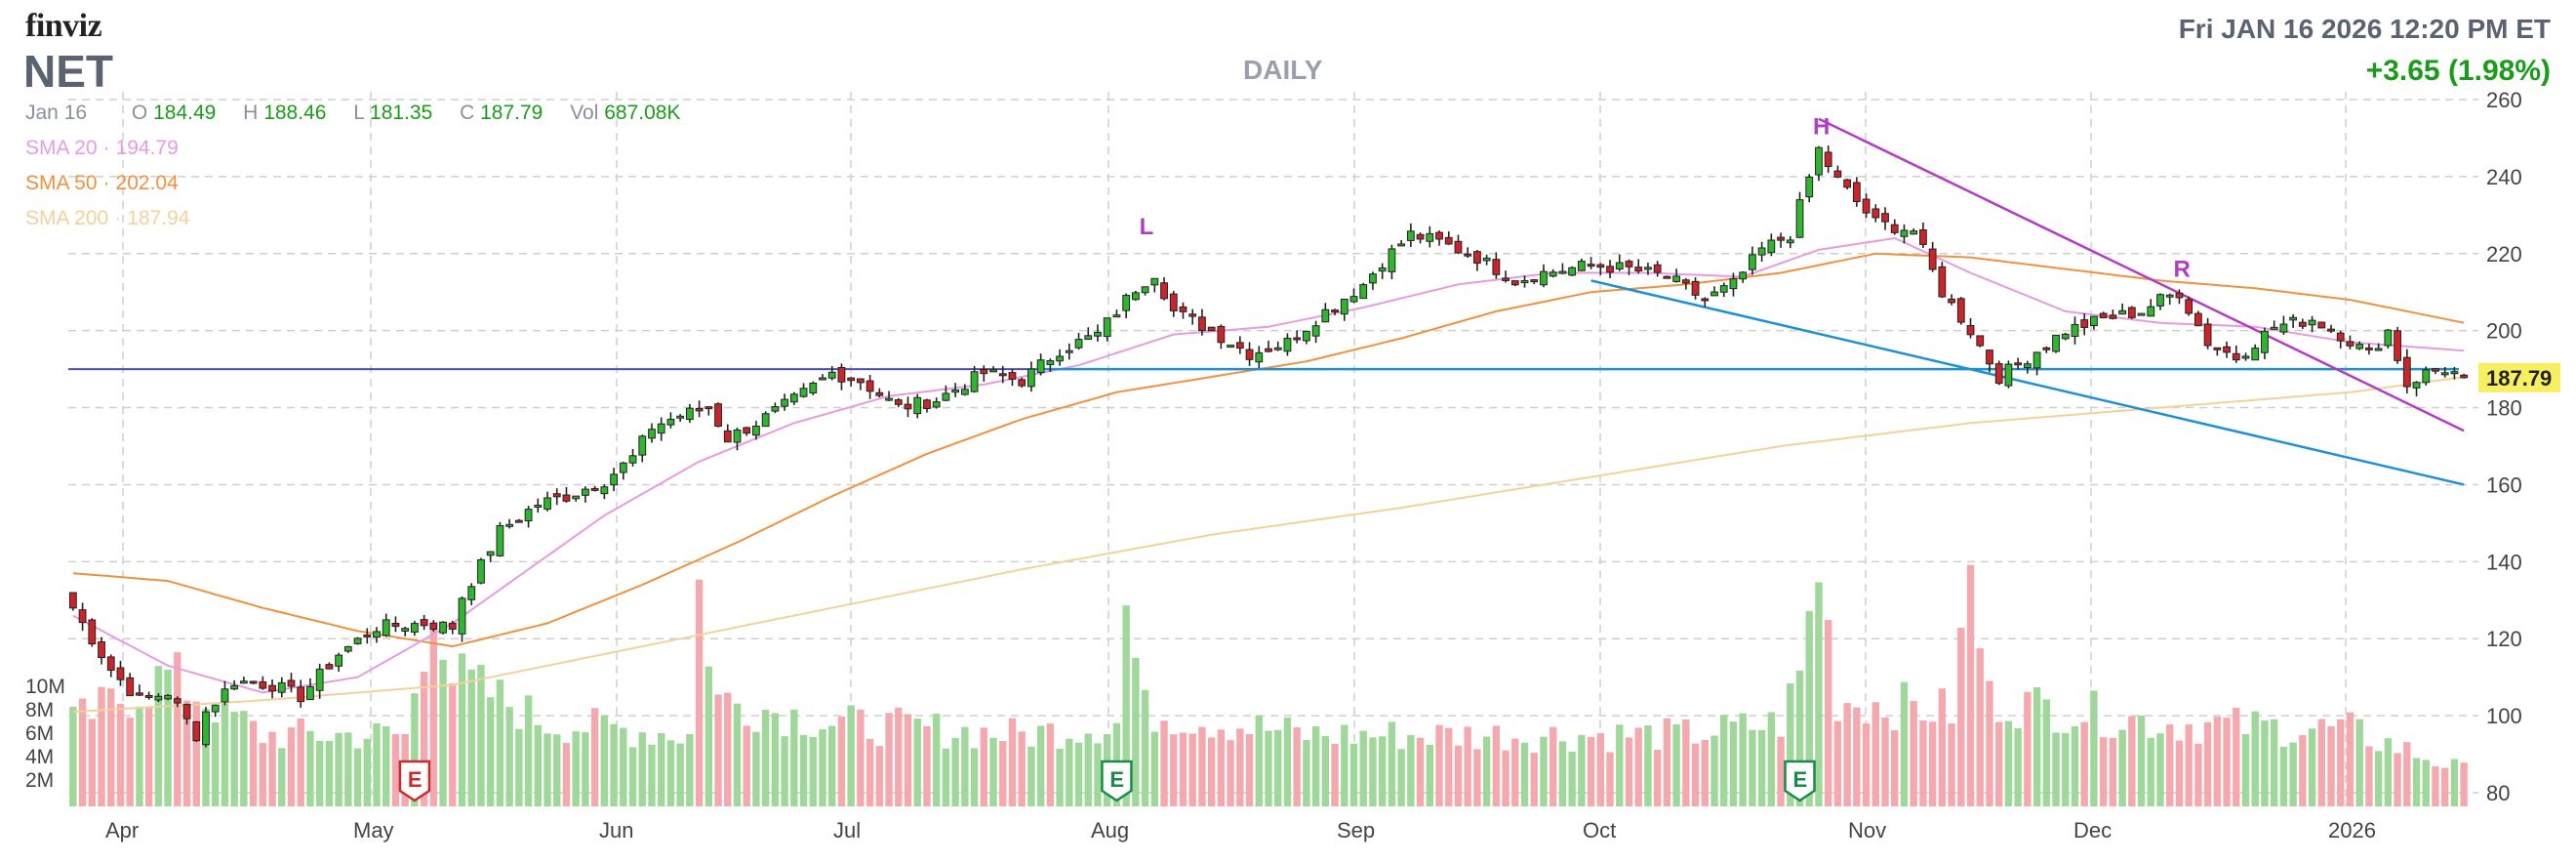 This screenshot has width=2576, height=863. Describe the element at coordinates (2504, 177) in the screenshot. I see `y-tick-label: 240` at that location.